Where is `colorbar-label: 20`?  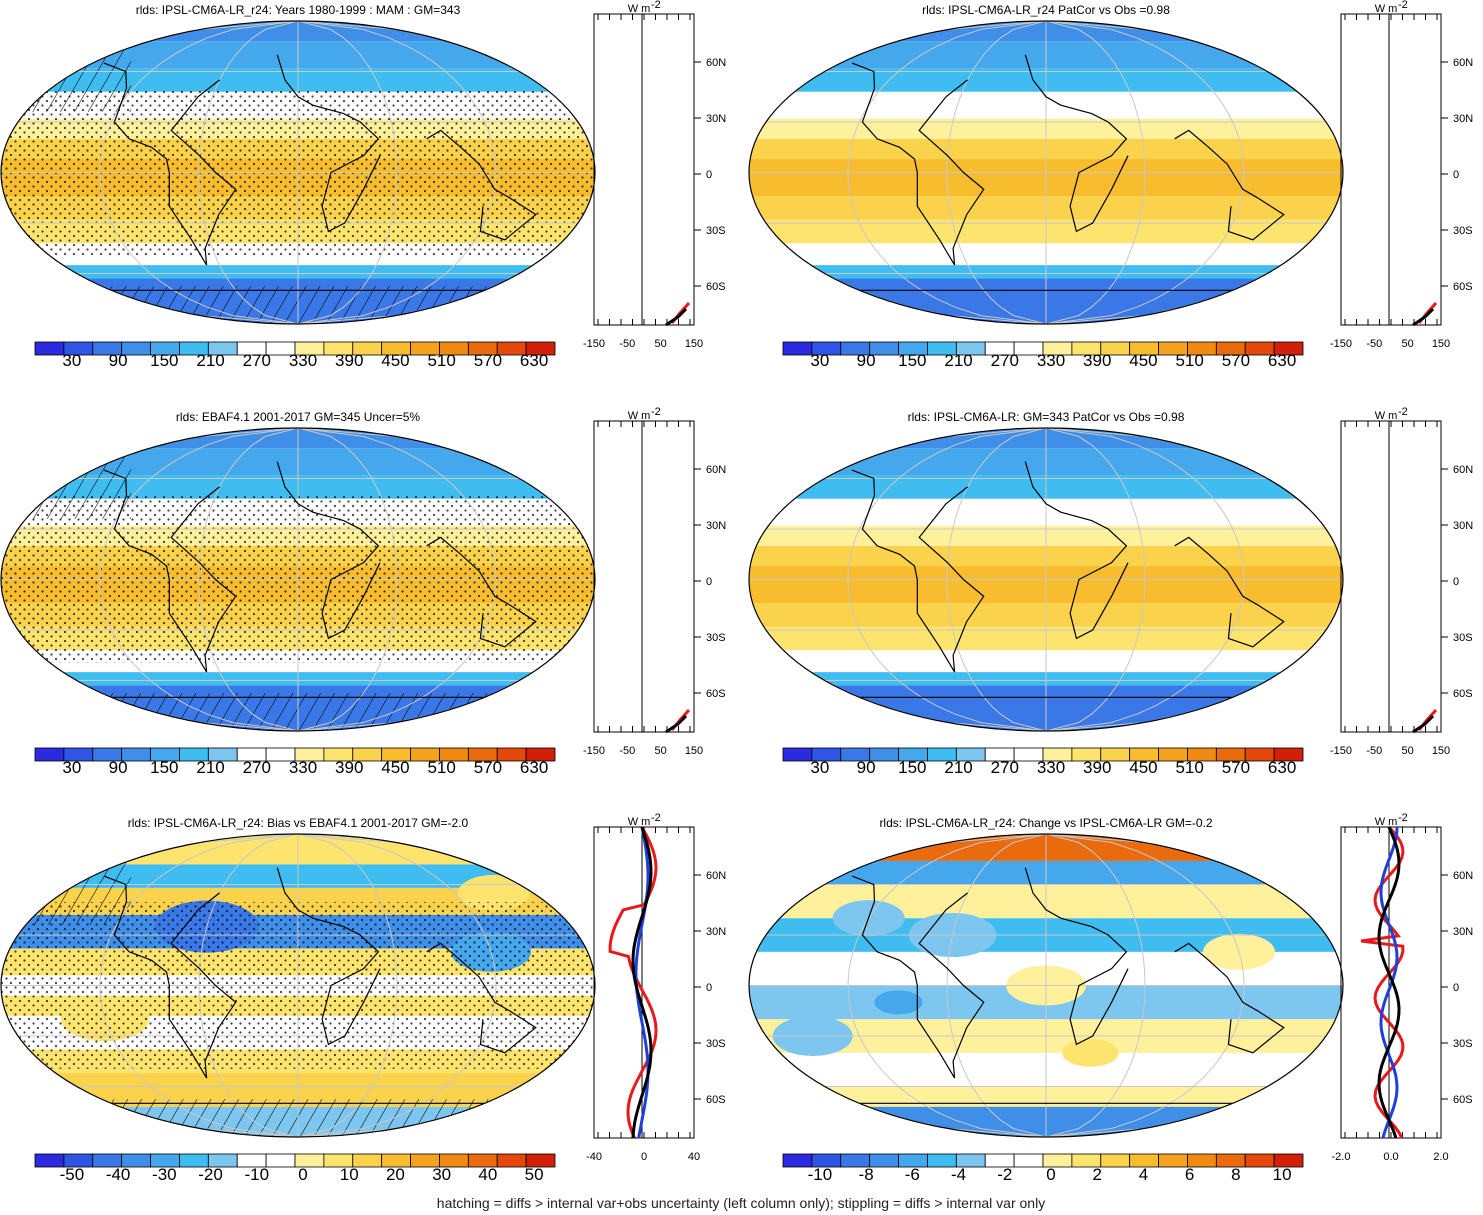 colorbar-label: 20 is located at coordinates (395, 1174).